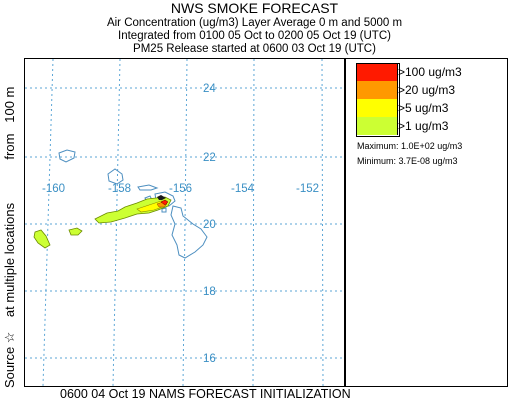 This screenshot has width=509, height=401. Describe the element at coordinates (423, 108) in the screenshot. I see `legend-label-5: >5 ug/m3` at that location.